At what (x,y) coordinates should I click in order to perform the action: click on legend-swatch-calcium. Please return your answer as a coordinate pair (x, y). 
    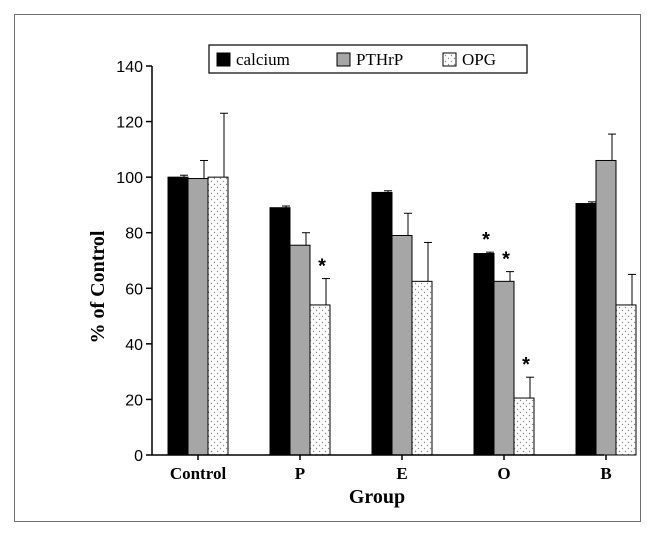
    Looking at the image, I should click on (223, 59).